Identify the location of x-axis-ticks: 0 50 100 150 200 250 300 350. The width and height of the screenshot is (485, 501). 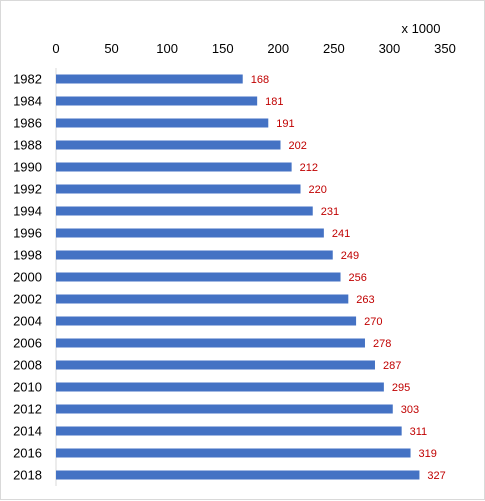
(253, 48).